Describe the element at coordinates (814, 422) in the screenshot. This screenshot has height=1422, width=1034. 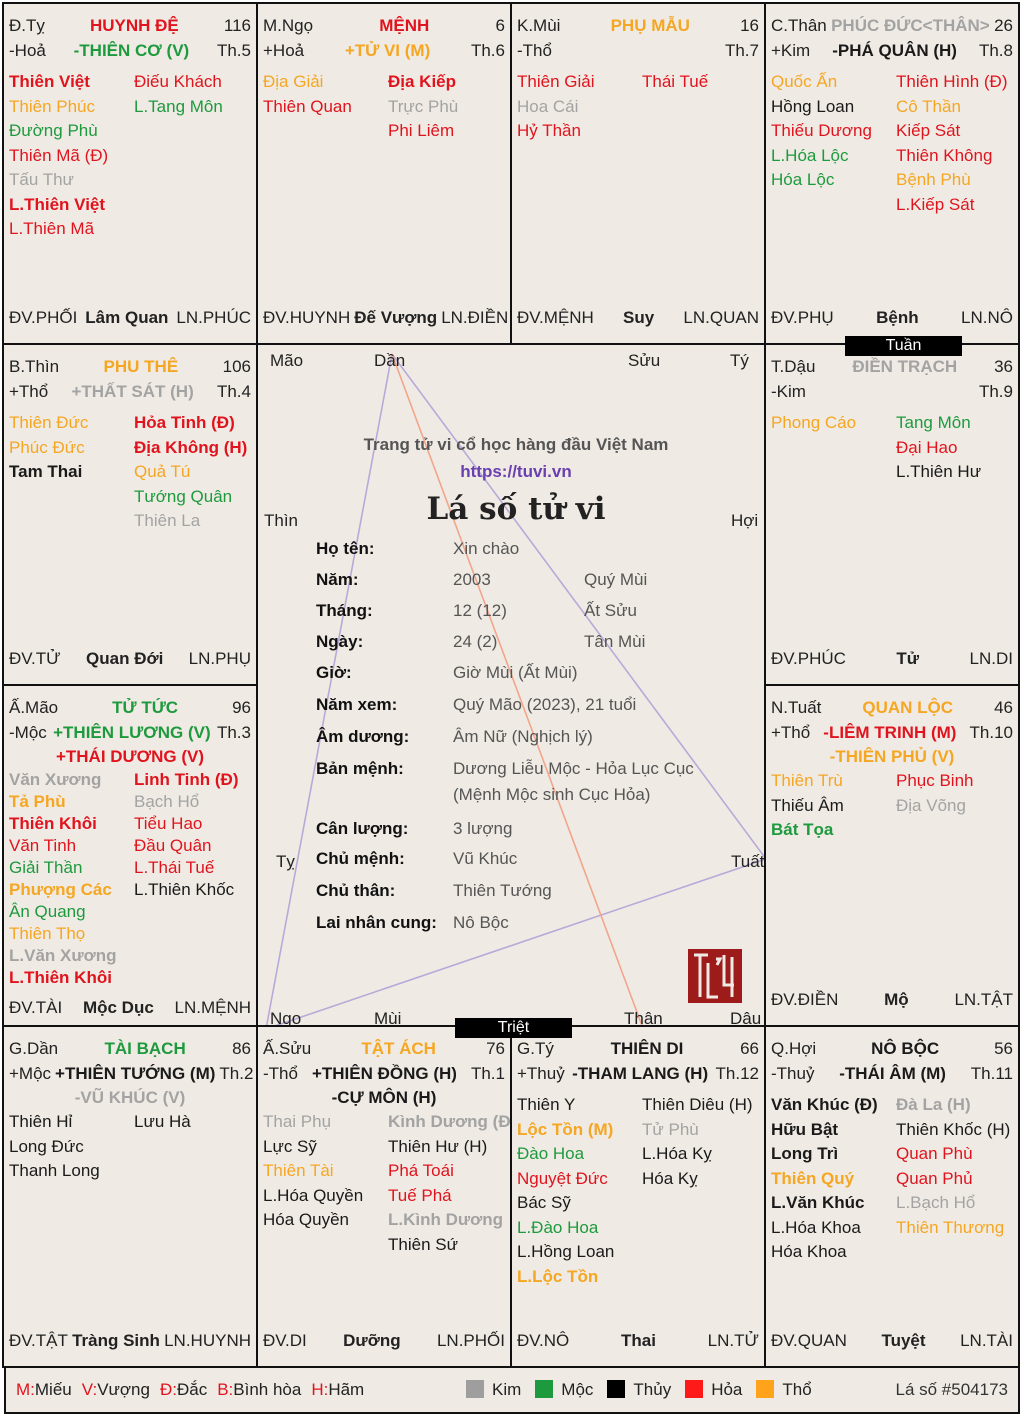
I see `star-item: Phong Cáo` at that location.